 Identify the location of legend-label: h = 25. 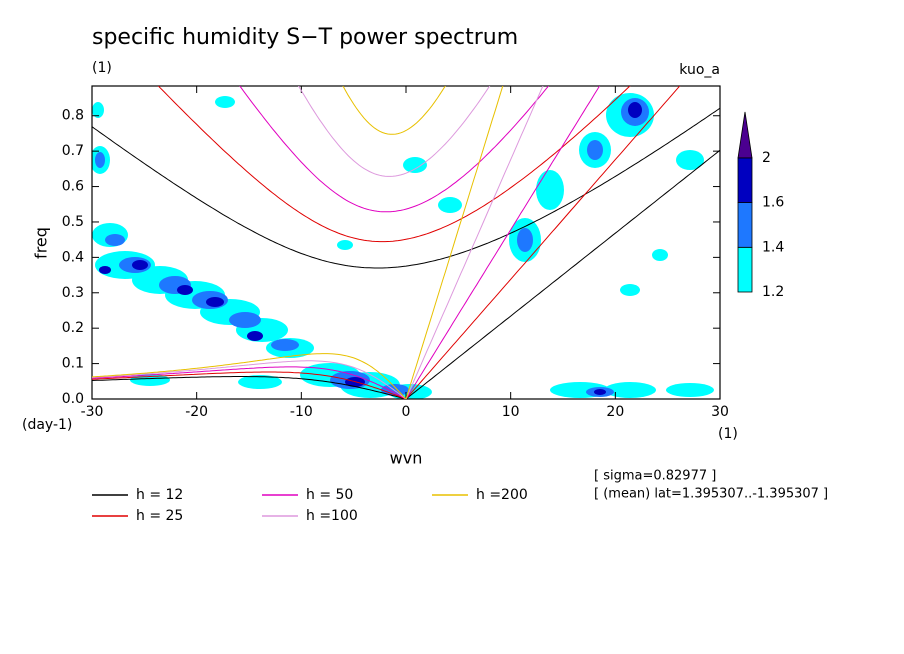
(159, 516).